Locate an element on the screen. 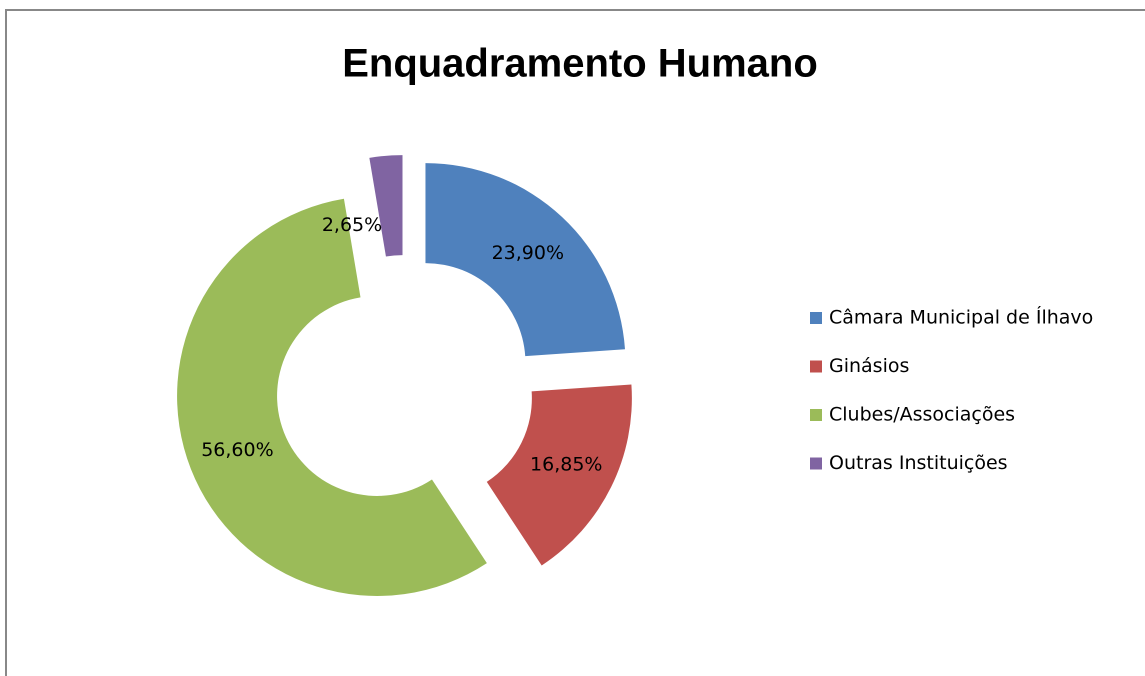  chart-title: Enquadramento Humano is located at coordinates (580, 64).